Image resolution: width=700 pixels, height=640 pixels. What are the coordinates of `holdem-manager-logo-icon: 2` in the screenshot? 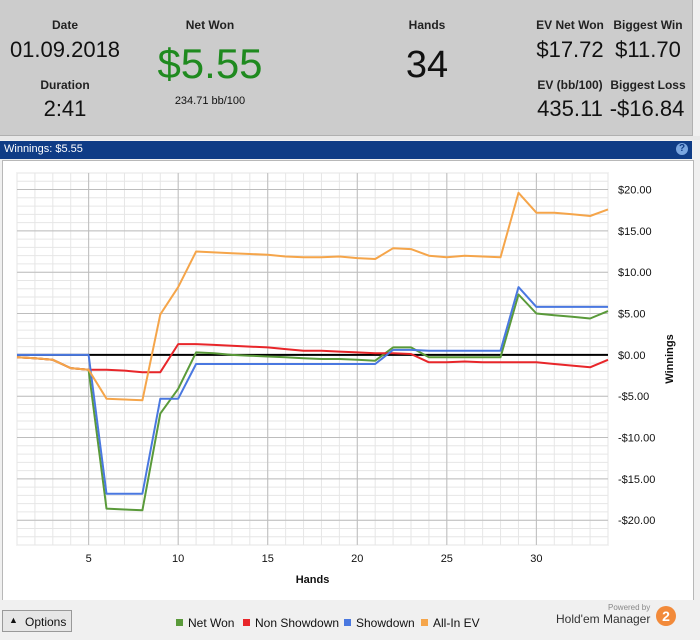 It's located at (666, 616).